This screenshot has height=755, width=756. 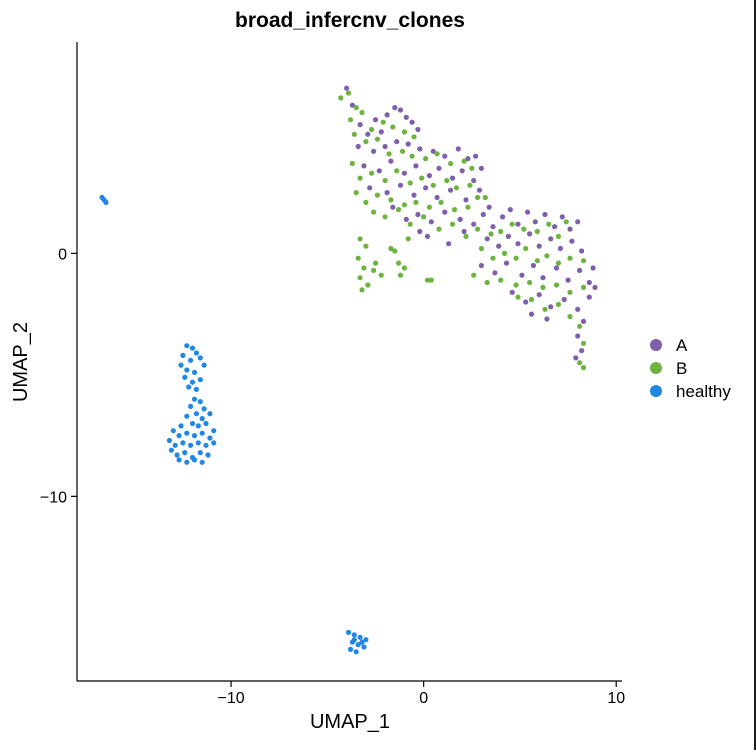 I want to click on chart-title: broad_infercnv_clones, so click(x=350, y=20).